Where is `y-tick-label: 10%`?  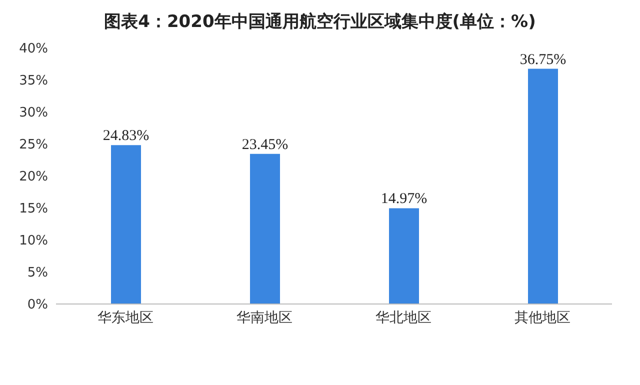 y-tick-label: 10% is located at coordinates (33, 241).